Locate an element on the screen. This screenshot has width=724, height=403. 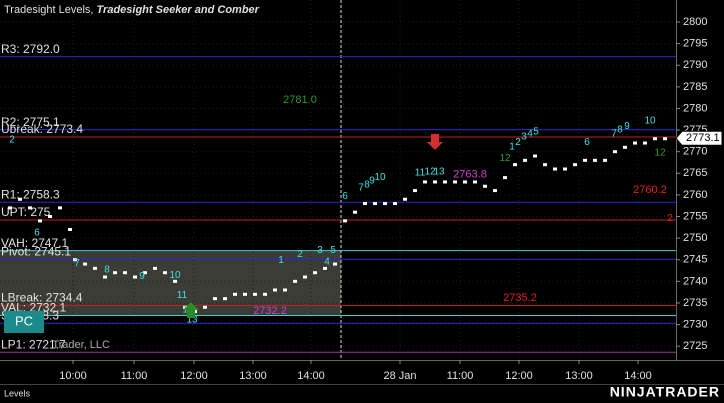
panel-border is located at coordinates (362, 384).